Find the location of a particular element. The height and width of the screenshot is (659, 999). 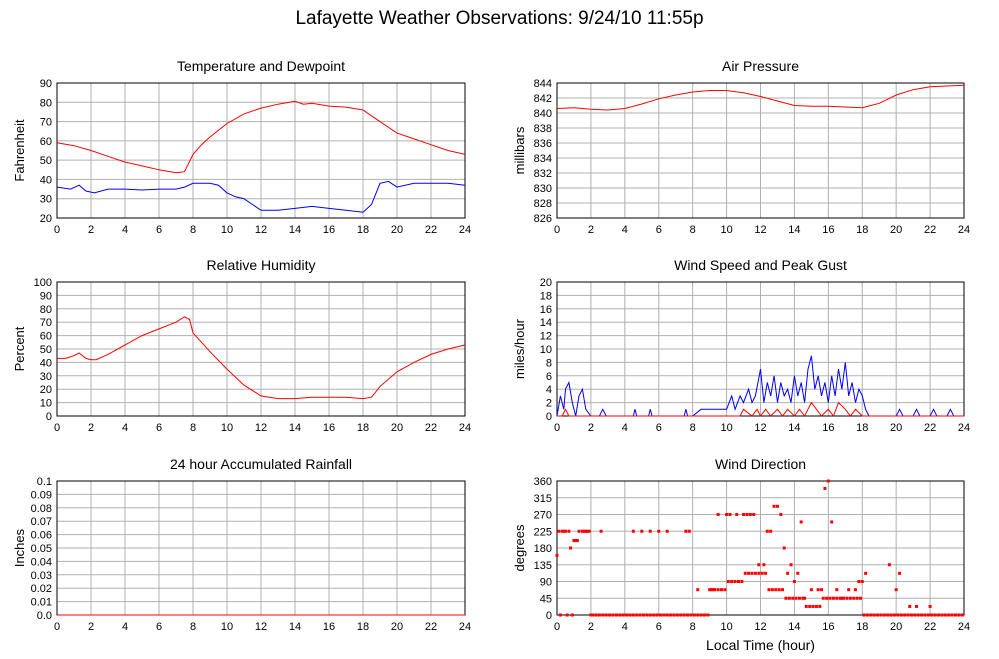

humidity-y-tick-label: 30 is located at coordinates (46, 377).